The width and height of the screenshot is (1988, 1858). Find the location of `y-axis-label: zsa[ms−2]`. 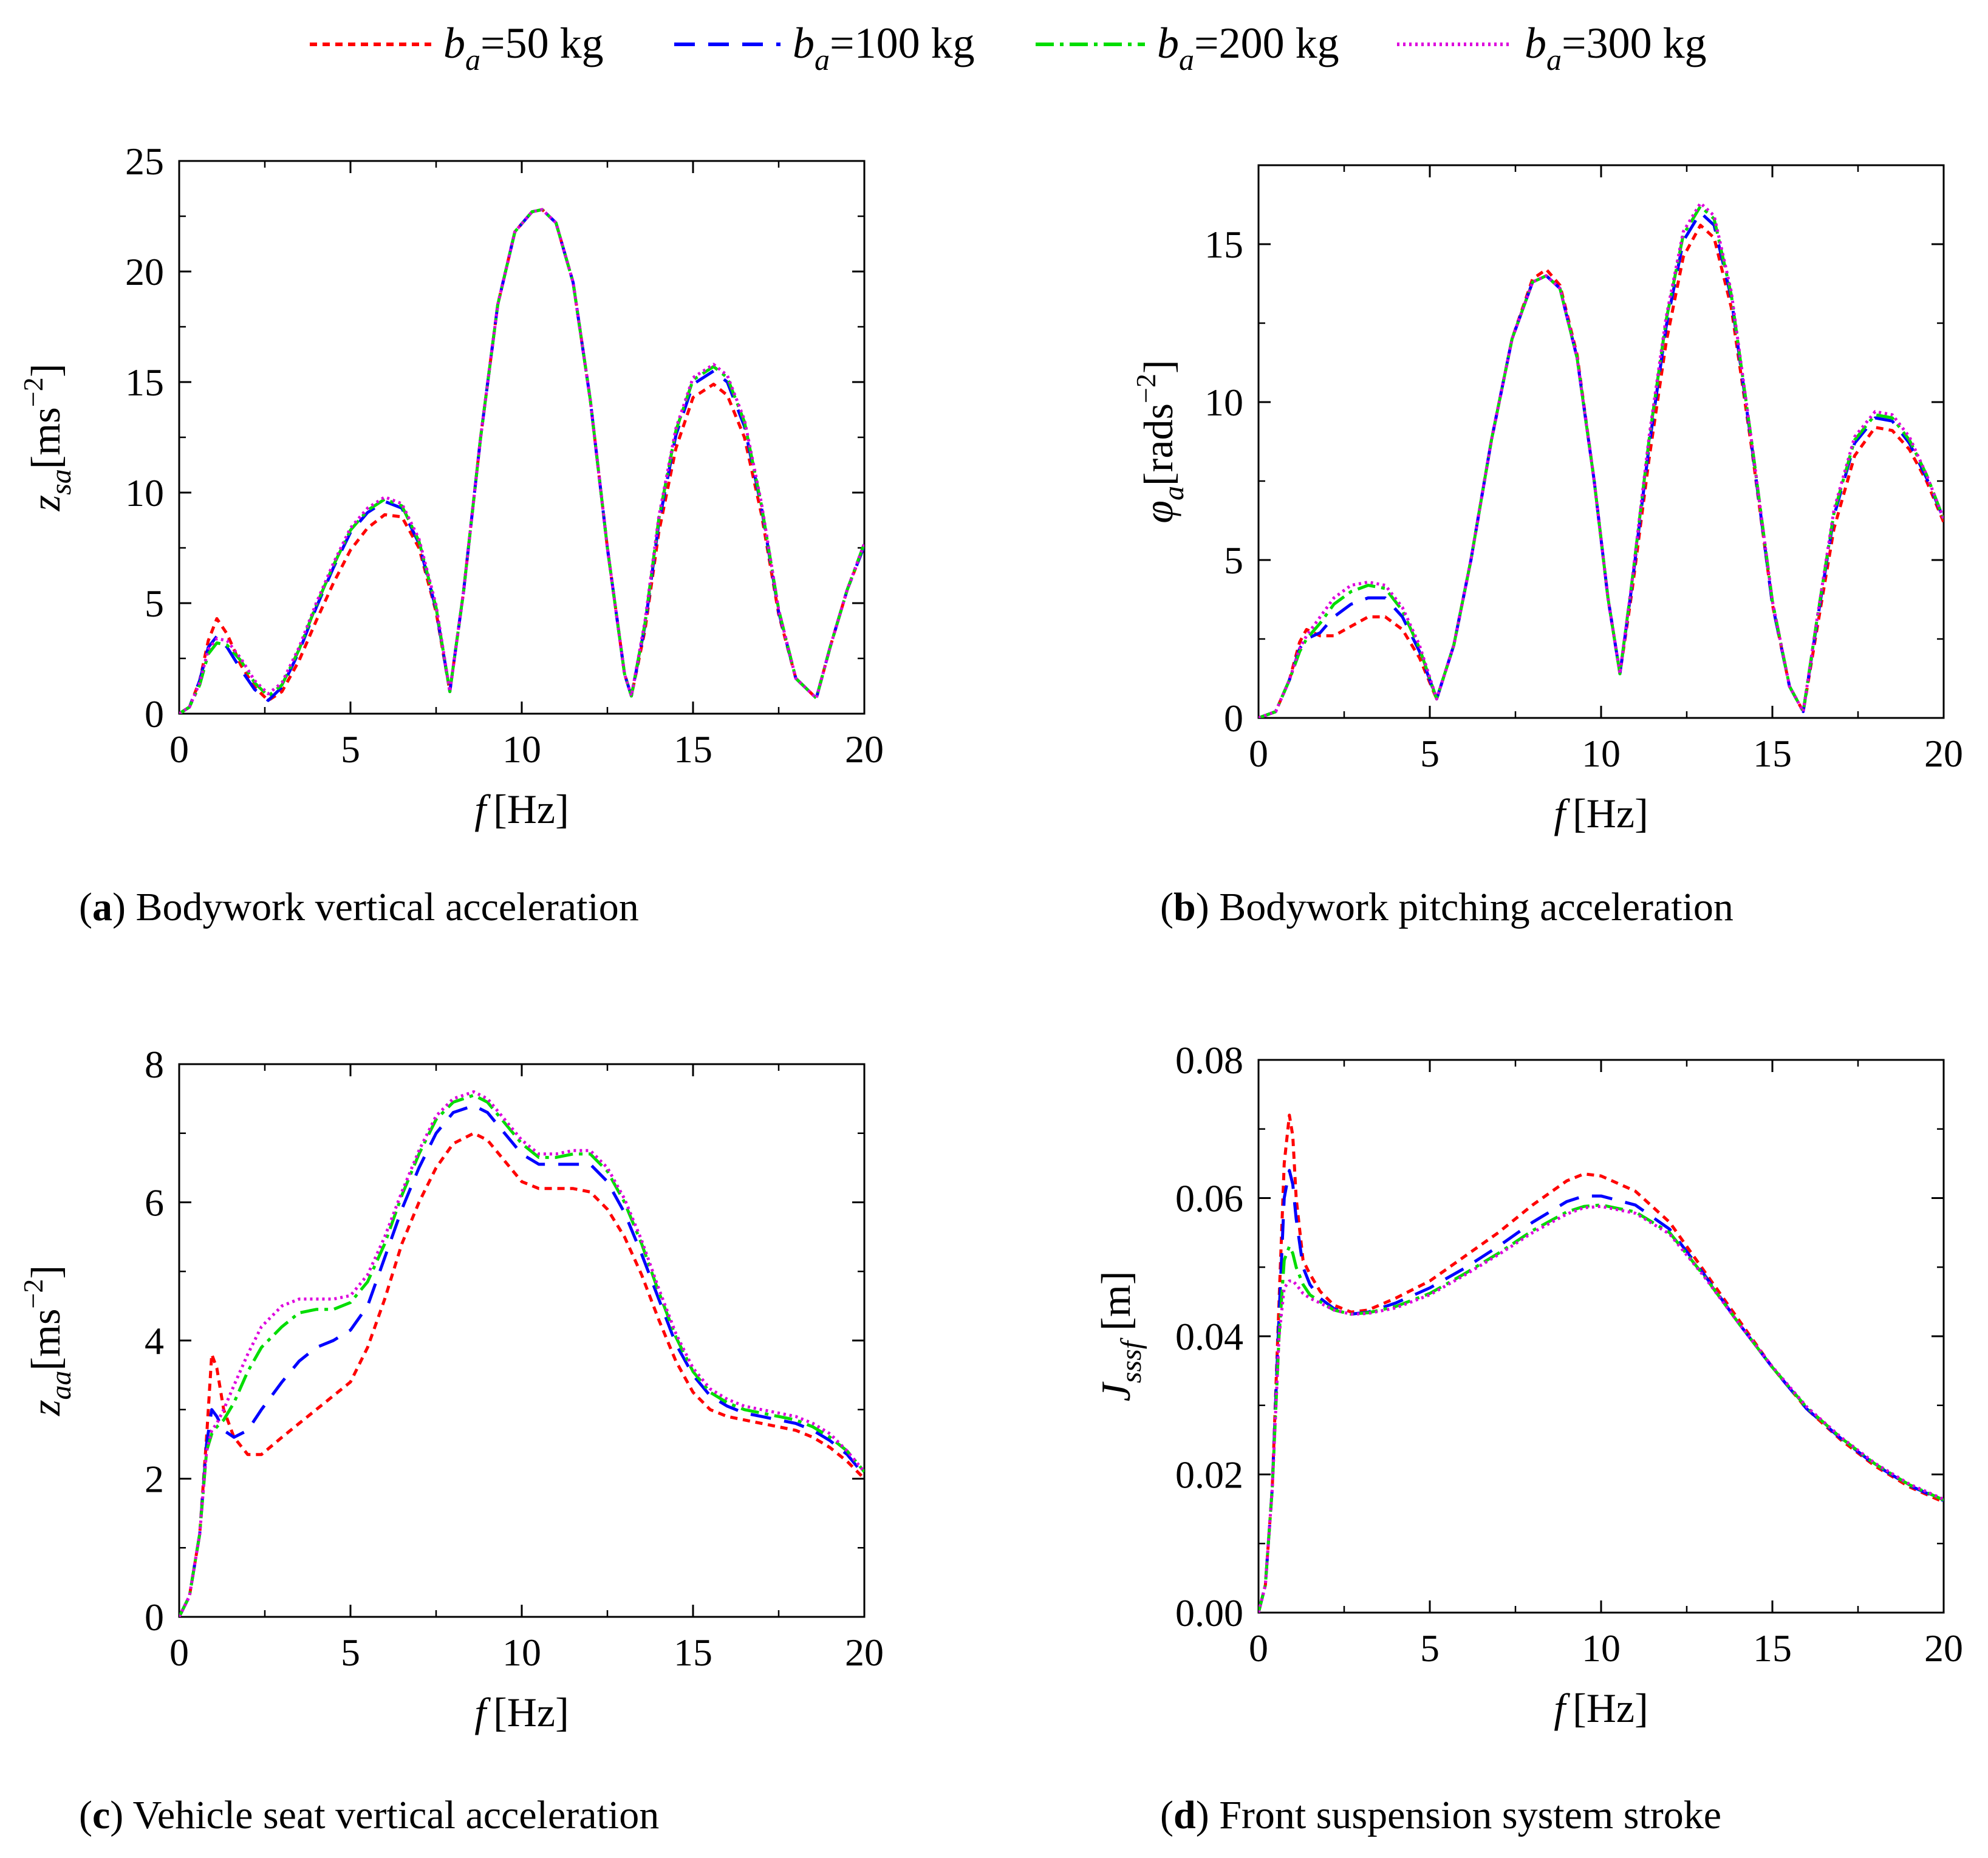

y-axis-label: zsa[ms−2] is located at coordinates (47, 438).